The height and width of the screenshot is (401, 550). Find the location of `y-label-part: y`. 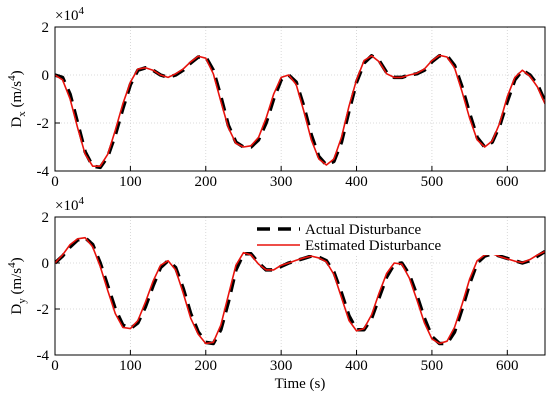

y-label-part: y is located at coordinates (22, 301).